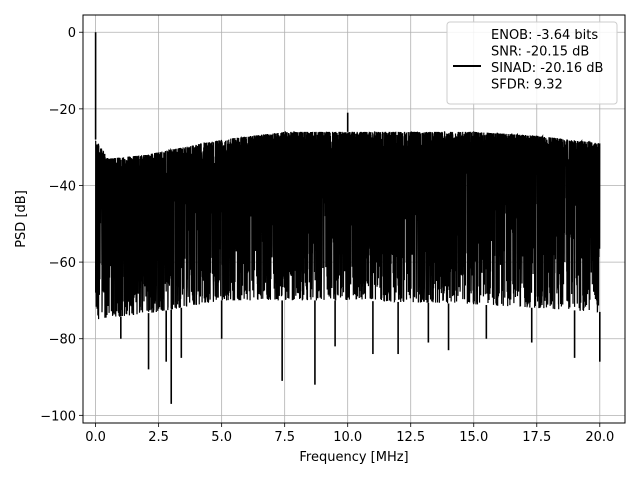 The width and height of the screenshot is (640, 480). What do you see at coordinates (72, 33) in the screenshot?
I see `y-tick-label: 0` at bounding box center [72, 33].